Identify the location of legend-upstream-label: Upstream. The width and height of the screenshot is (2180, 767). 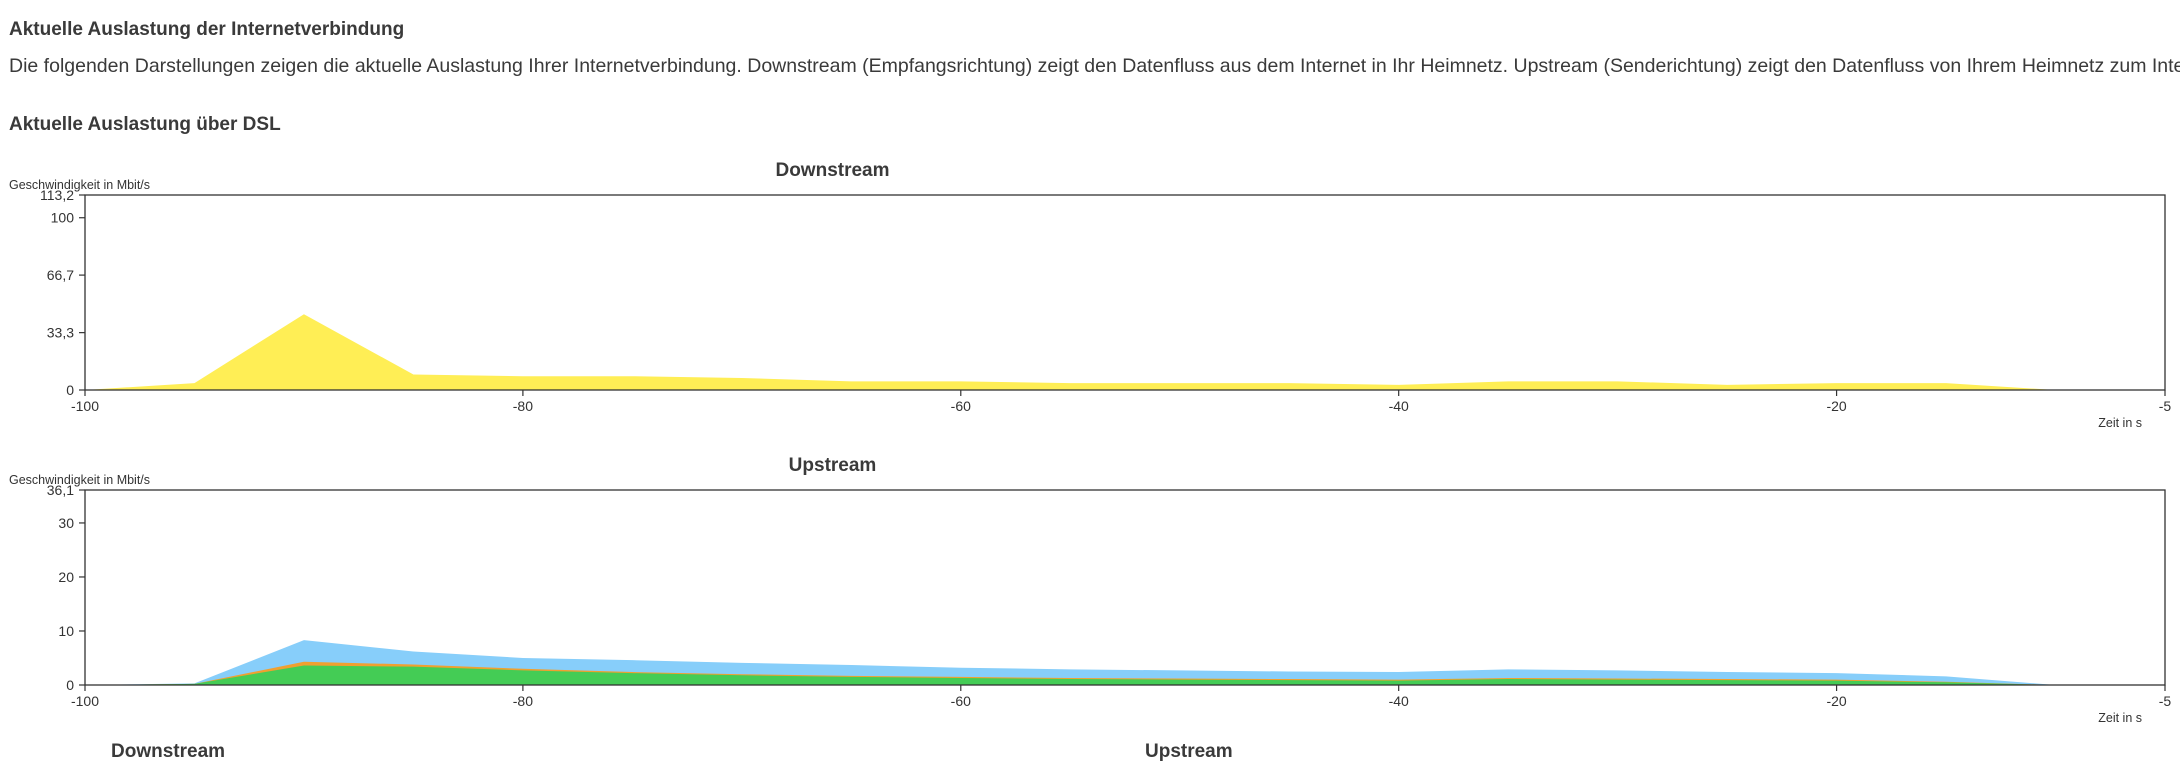
(1189, 751).